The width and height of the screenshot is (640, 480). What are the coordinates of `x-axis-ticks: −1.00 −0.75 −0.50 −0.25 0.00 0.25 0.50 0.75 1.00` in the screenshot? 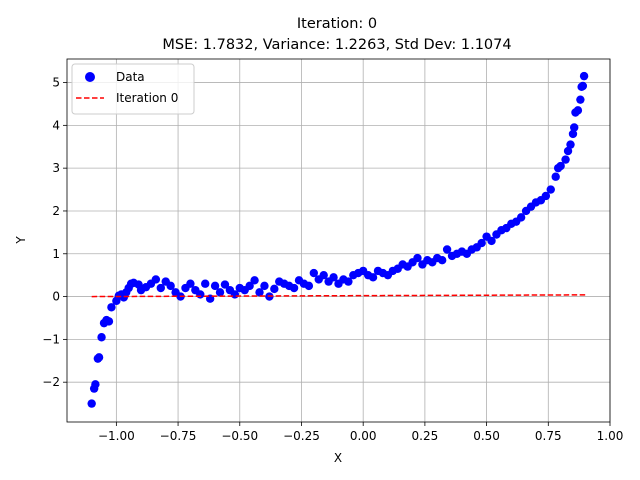 It's located at (360, 432).